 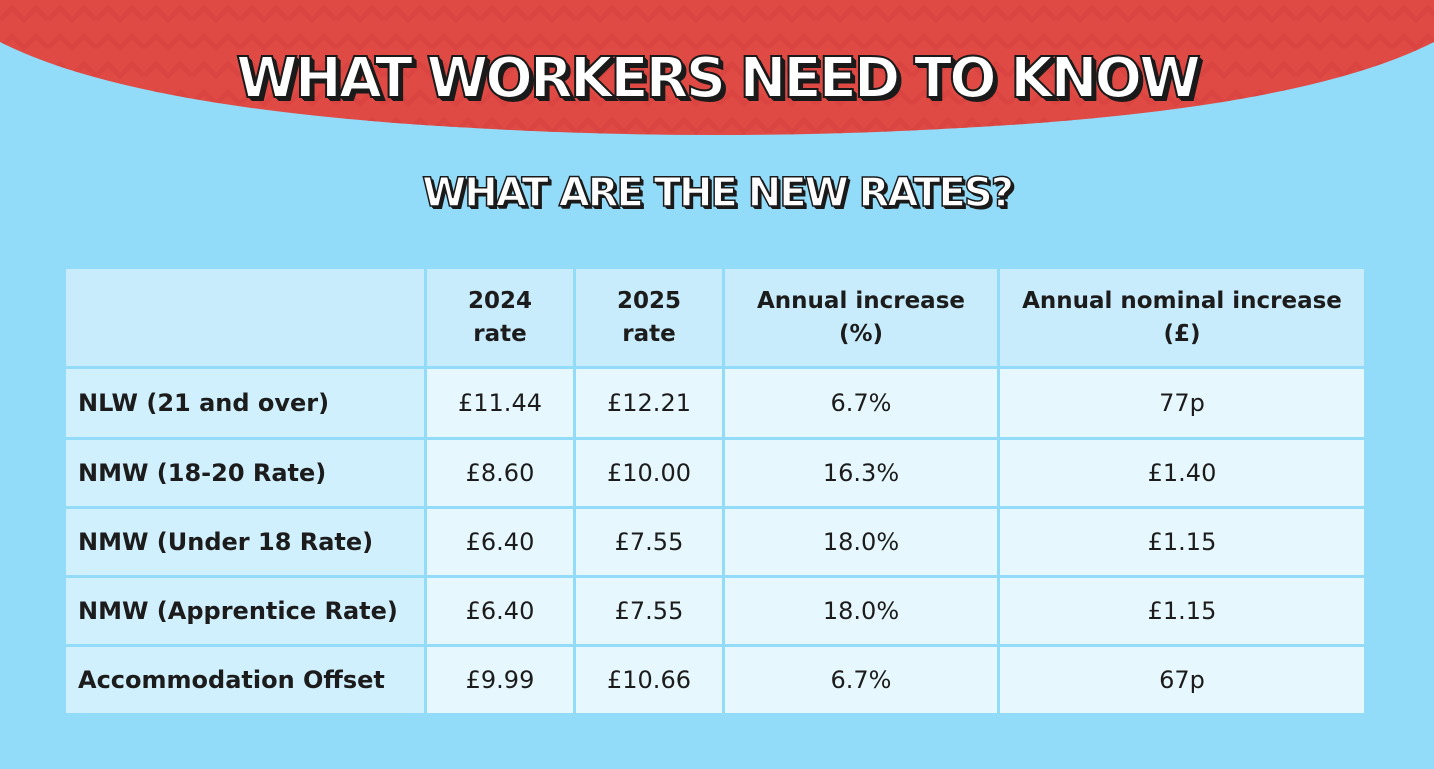 I want to click on rate-2024-cell: £9.99, so click(x=500, y=680).